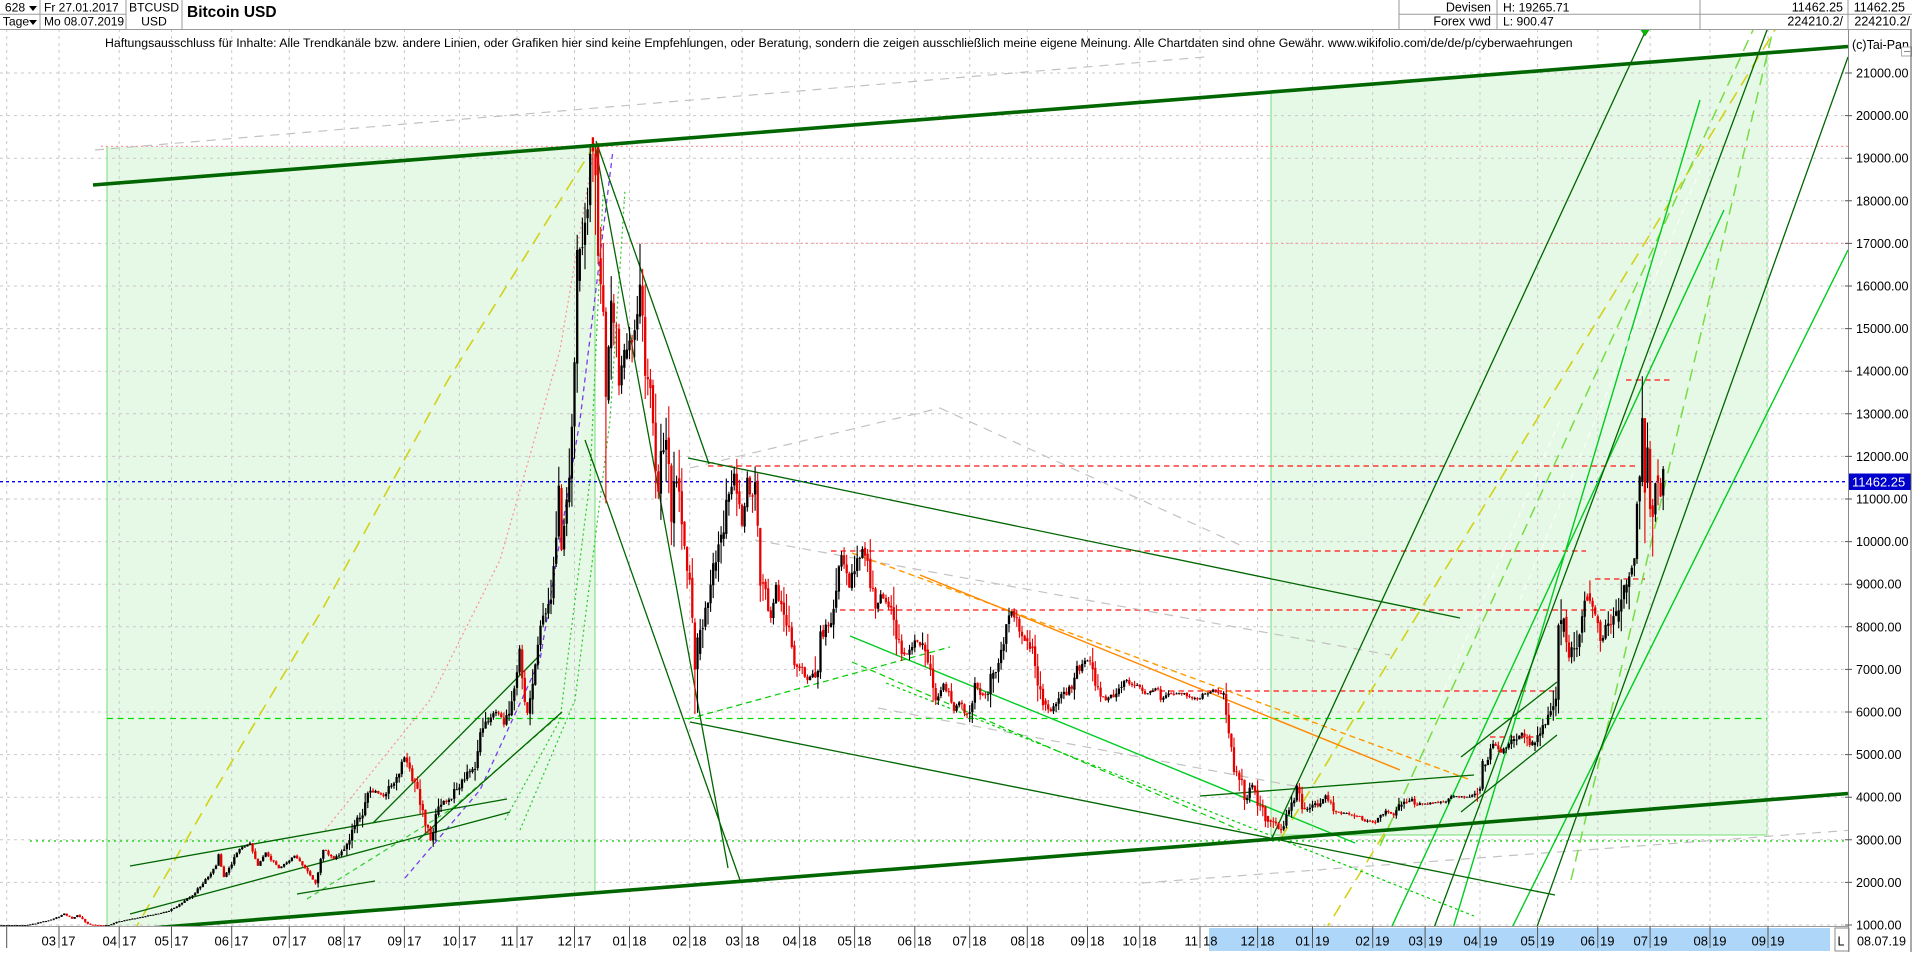  Describe the element at coordinates (15, 8) in the screenshot. I see `svg-text: 628` at that location.